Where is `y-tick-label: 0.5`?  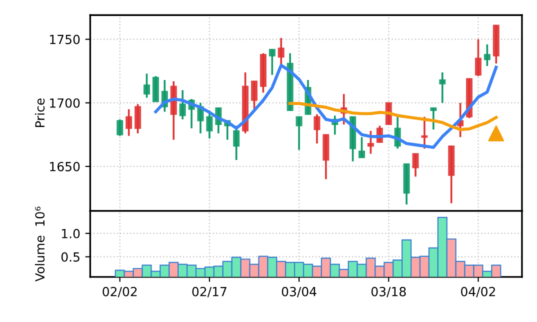 y-tick-label: 0.5 is located at coordinates (70, 257).